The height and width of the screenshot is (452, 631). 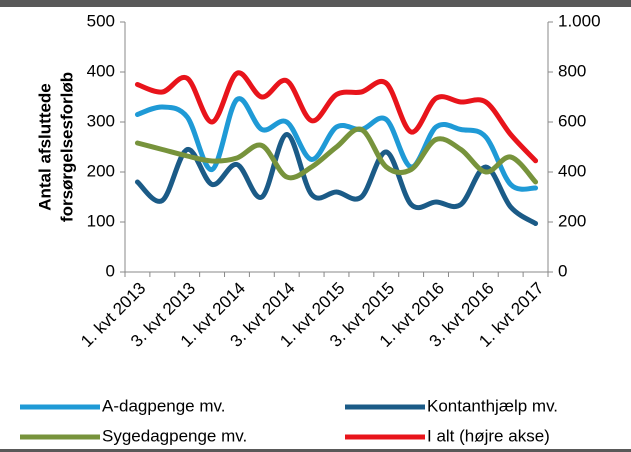 What do you see at coordinates (562, 270) in the screenshot?
I see `y2-tick-label: 0` at bounding box center [562, 270].